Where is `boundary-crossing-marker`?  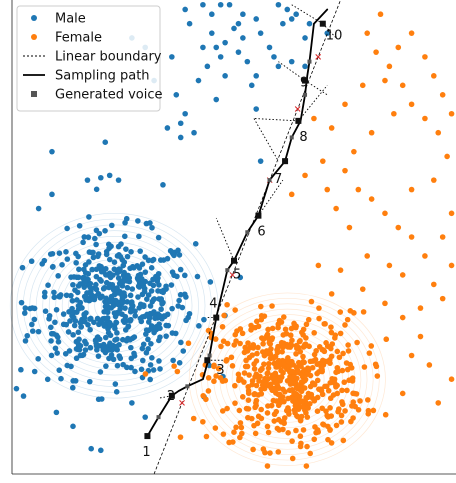 boundary-crossing-marker is located at coordinates (297, 109).